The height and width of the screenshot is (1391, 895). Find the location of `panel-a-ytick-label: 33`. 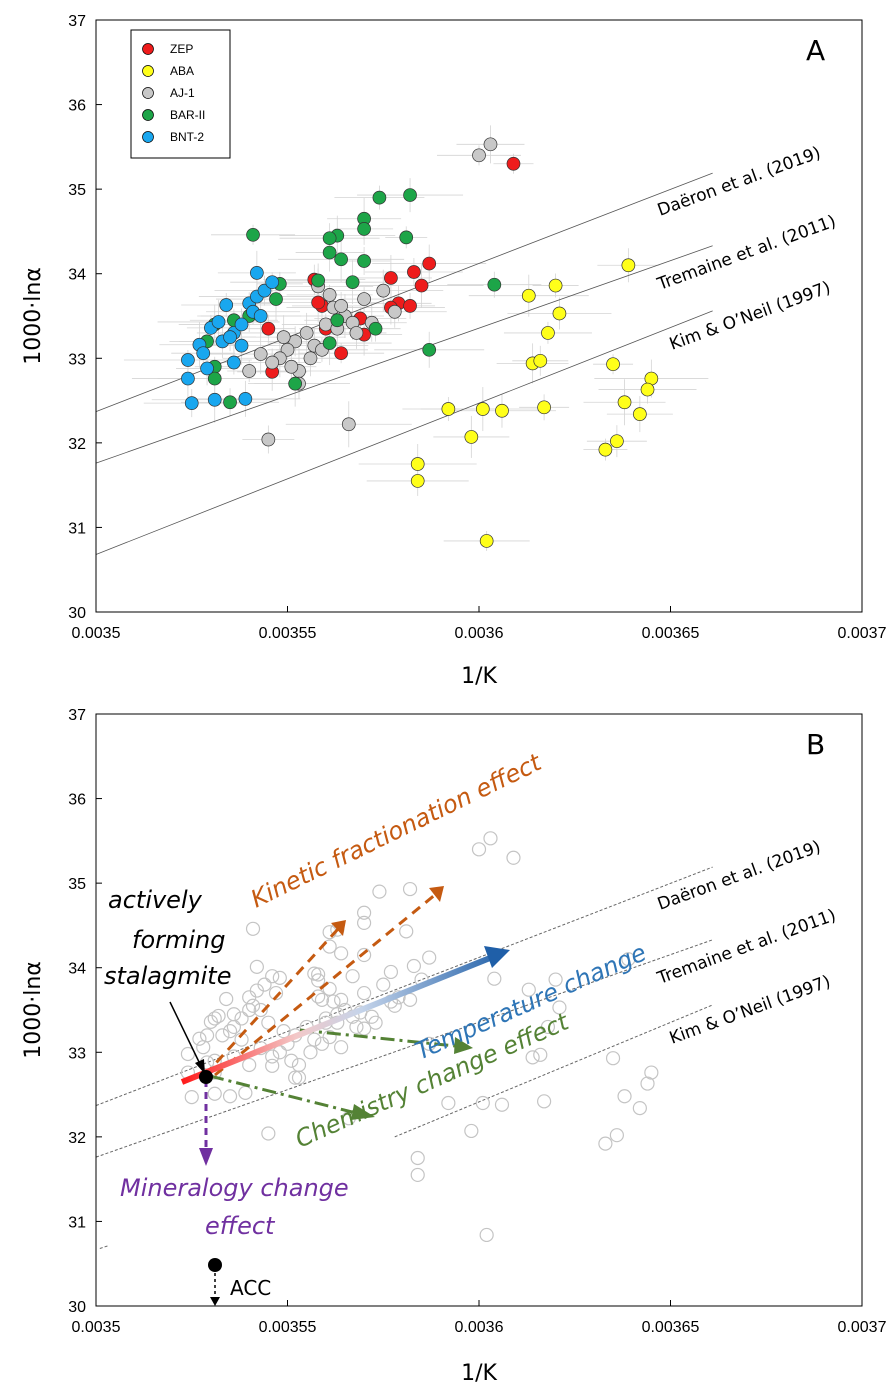

panel-a-ytick-label: 33 is located at coordinates (77, 359).